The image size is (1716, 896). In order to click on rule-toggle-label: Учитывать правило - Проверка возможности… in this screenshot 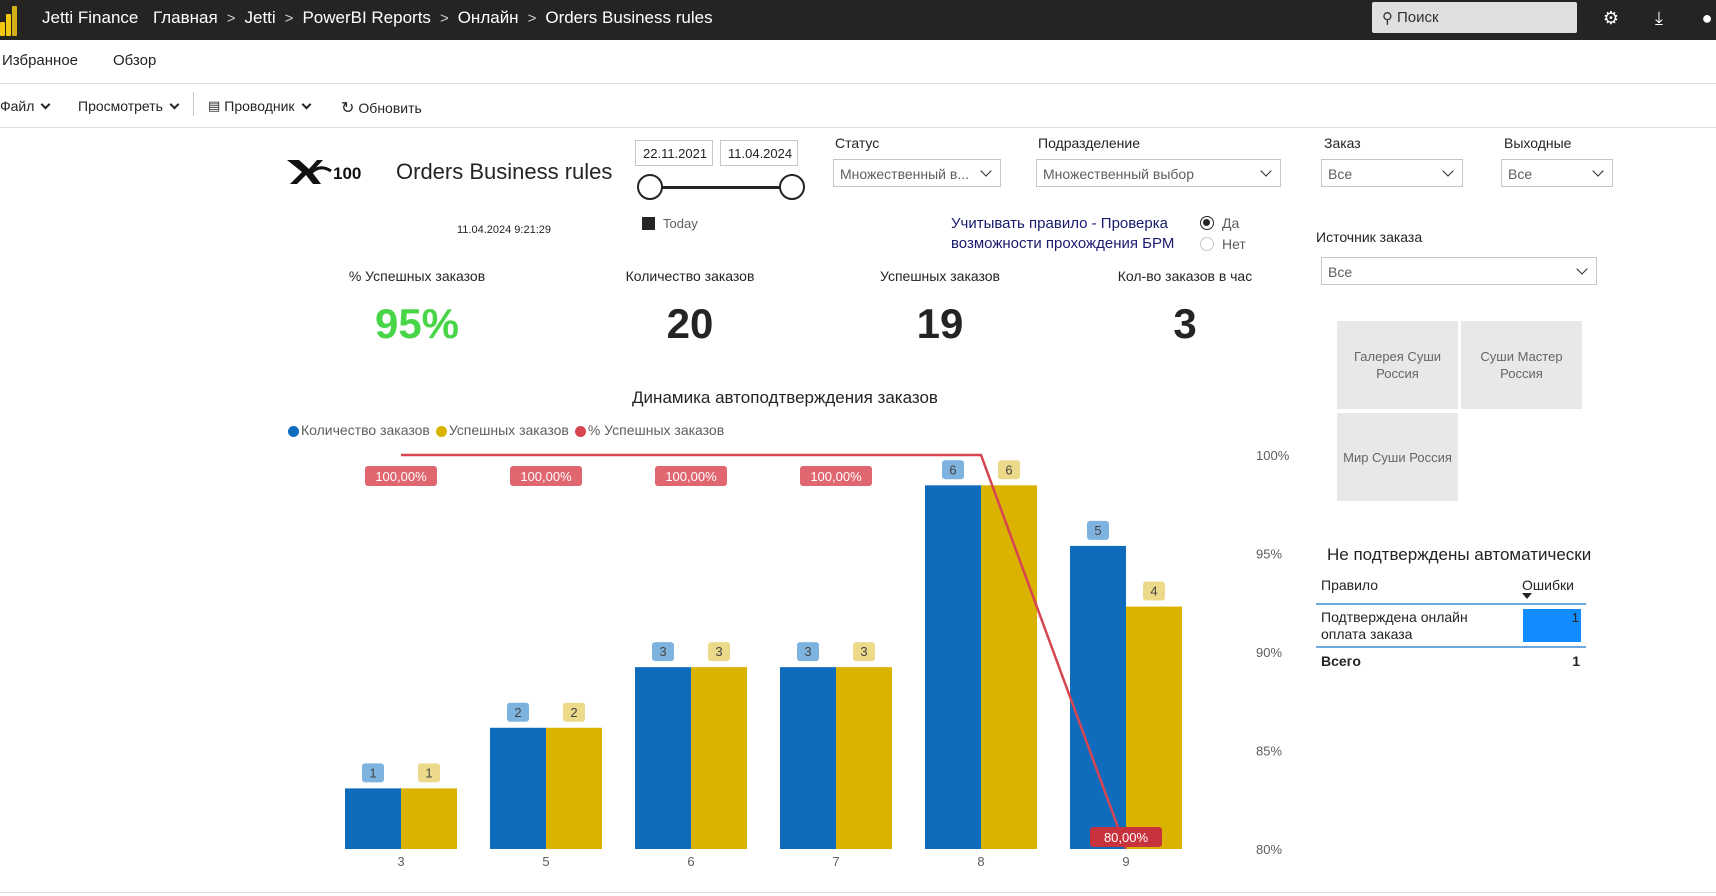, I will do `click(1063, 233)`.